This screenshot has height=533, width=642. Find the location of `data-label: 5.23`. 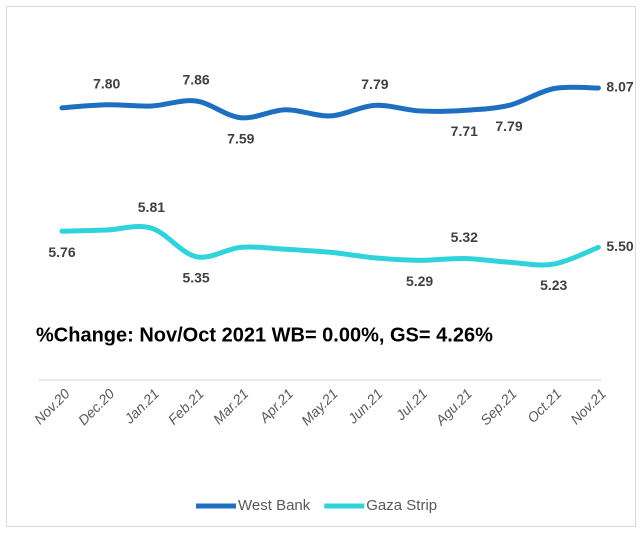

data-label: 5.23 is located at coordinates (553, 285).